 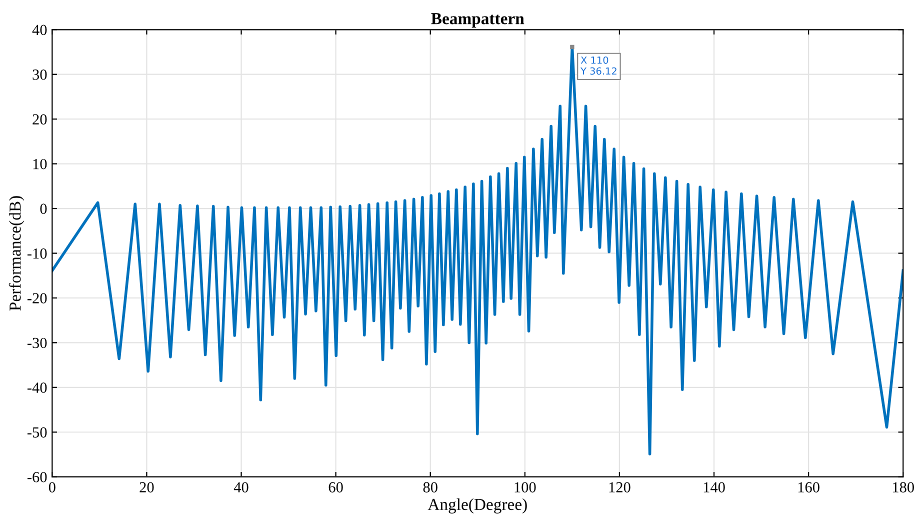 What do you see at coordinates (52, 487) in the screenshot?
I see `x-tick-label: 0` at bounding box center [52, 487].